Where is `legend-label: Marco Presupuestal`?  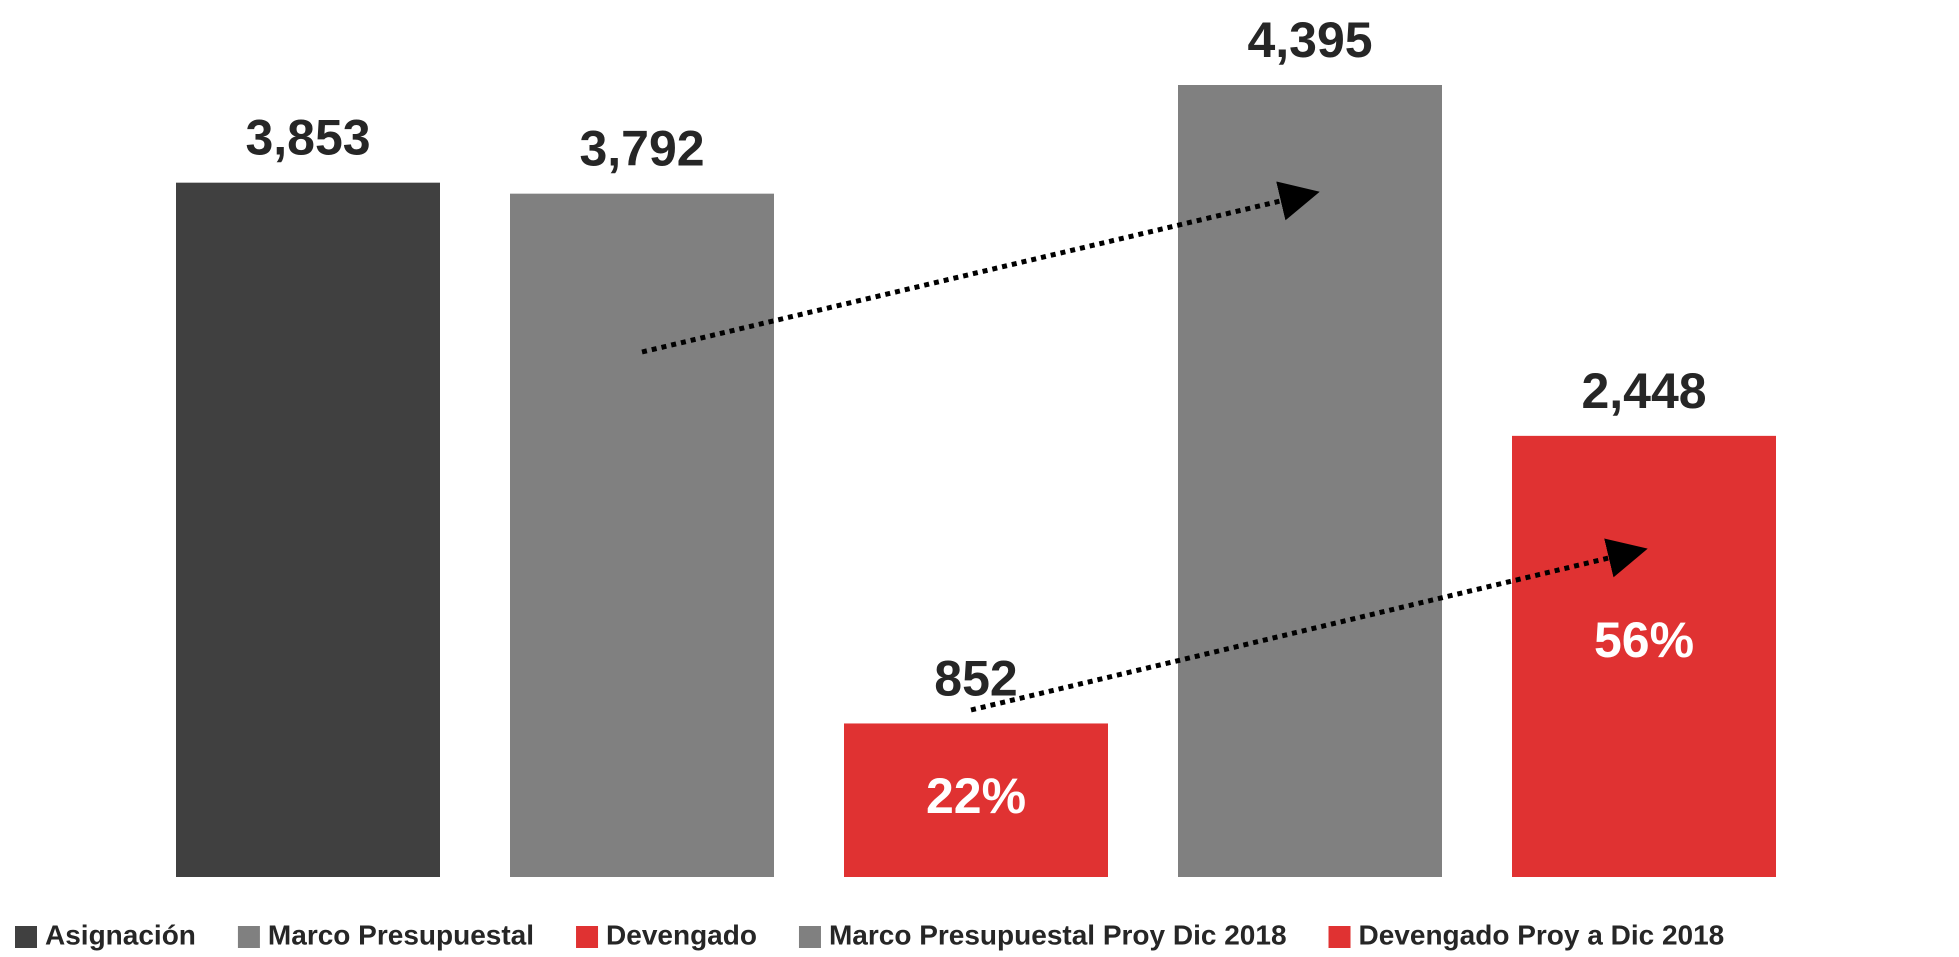
legend-label: Marco Presupuestal is located at coordinates (401, 934).